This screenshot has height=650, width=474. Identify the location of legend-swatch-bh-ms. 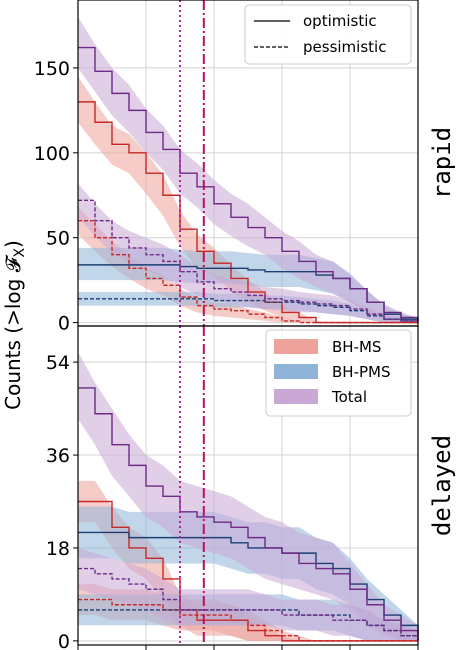
(296, 346).